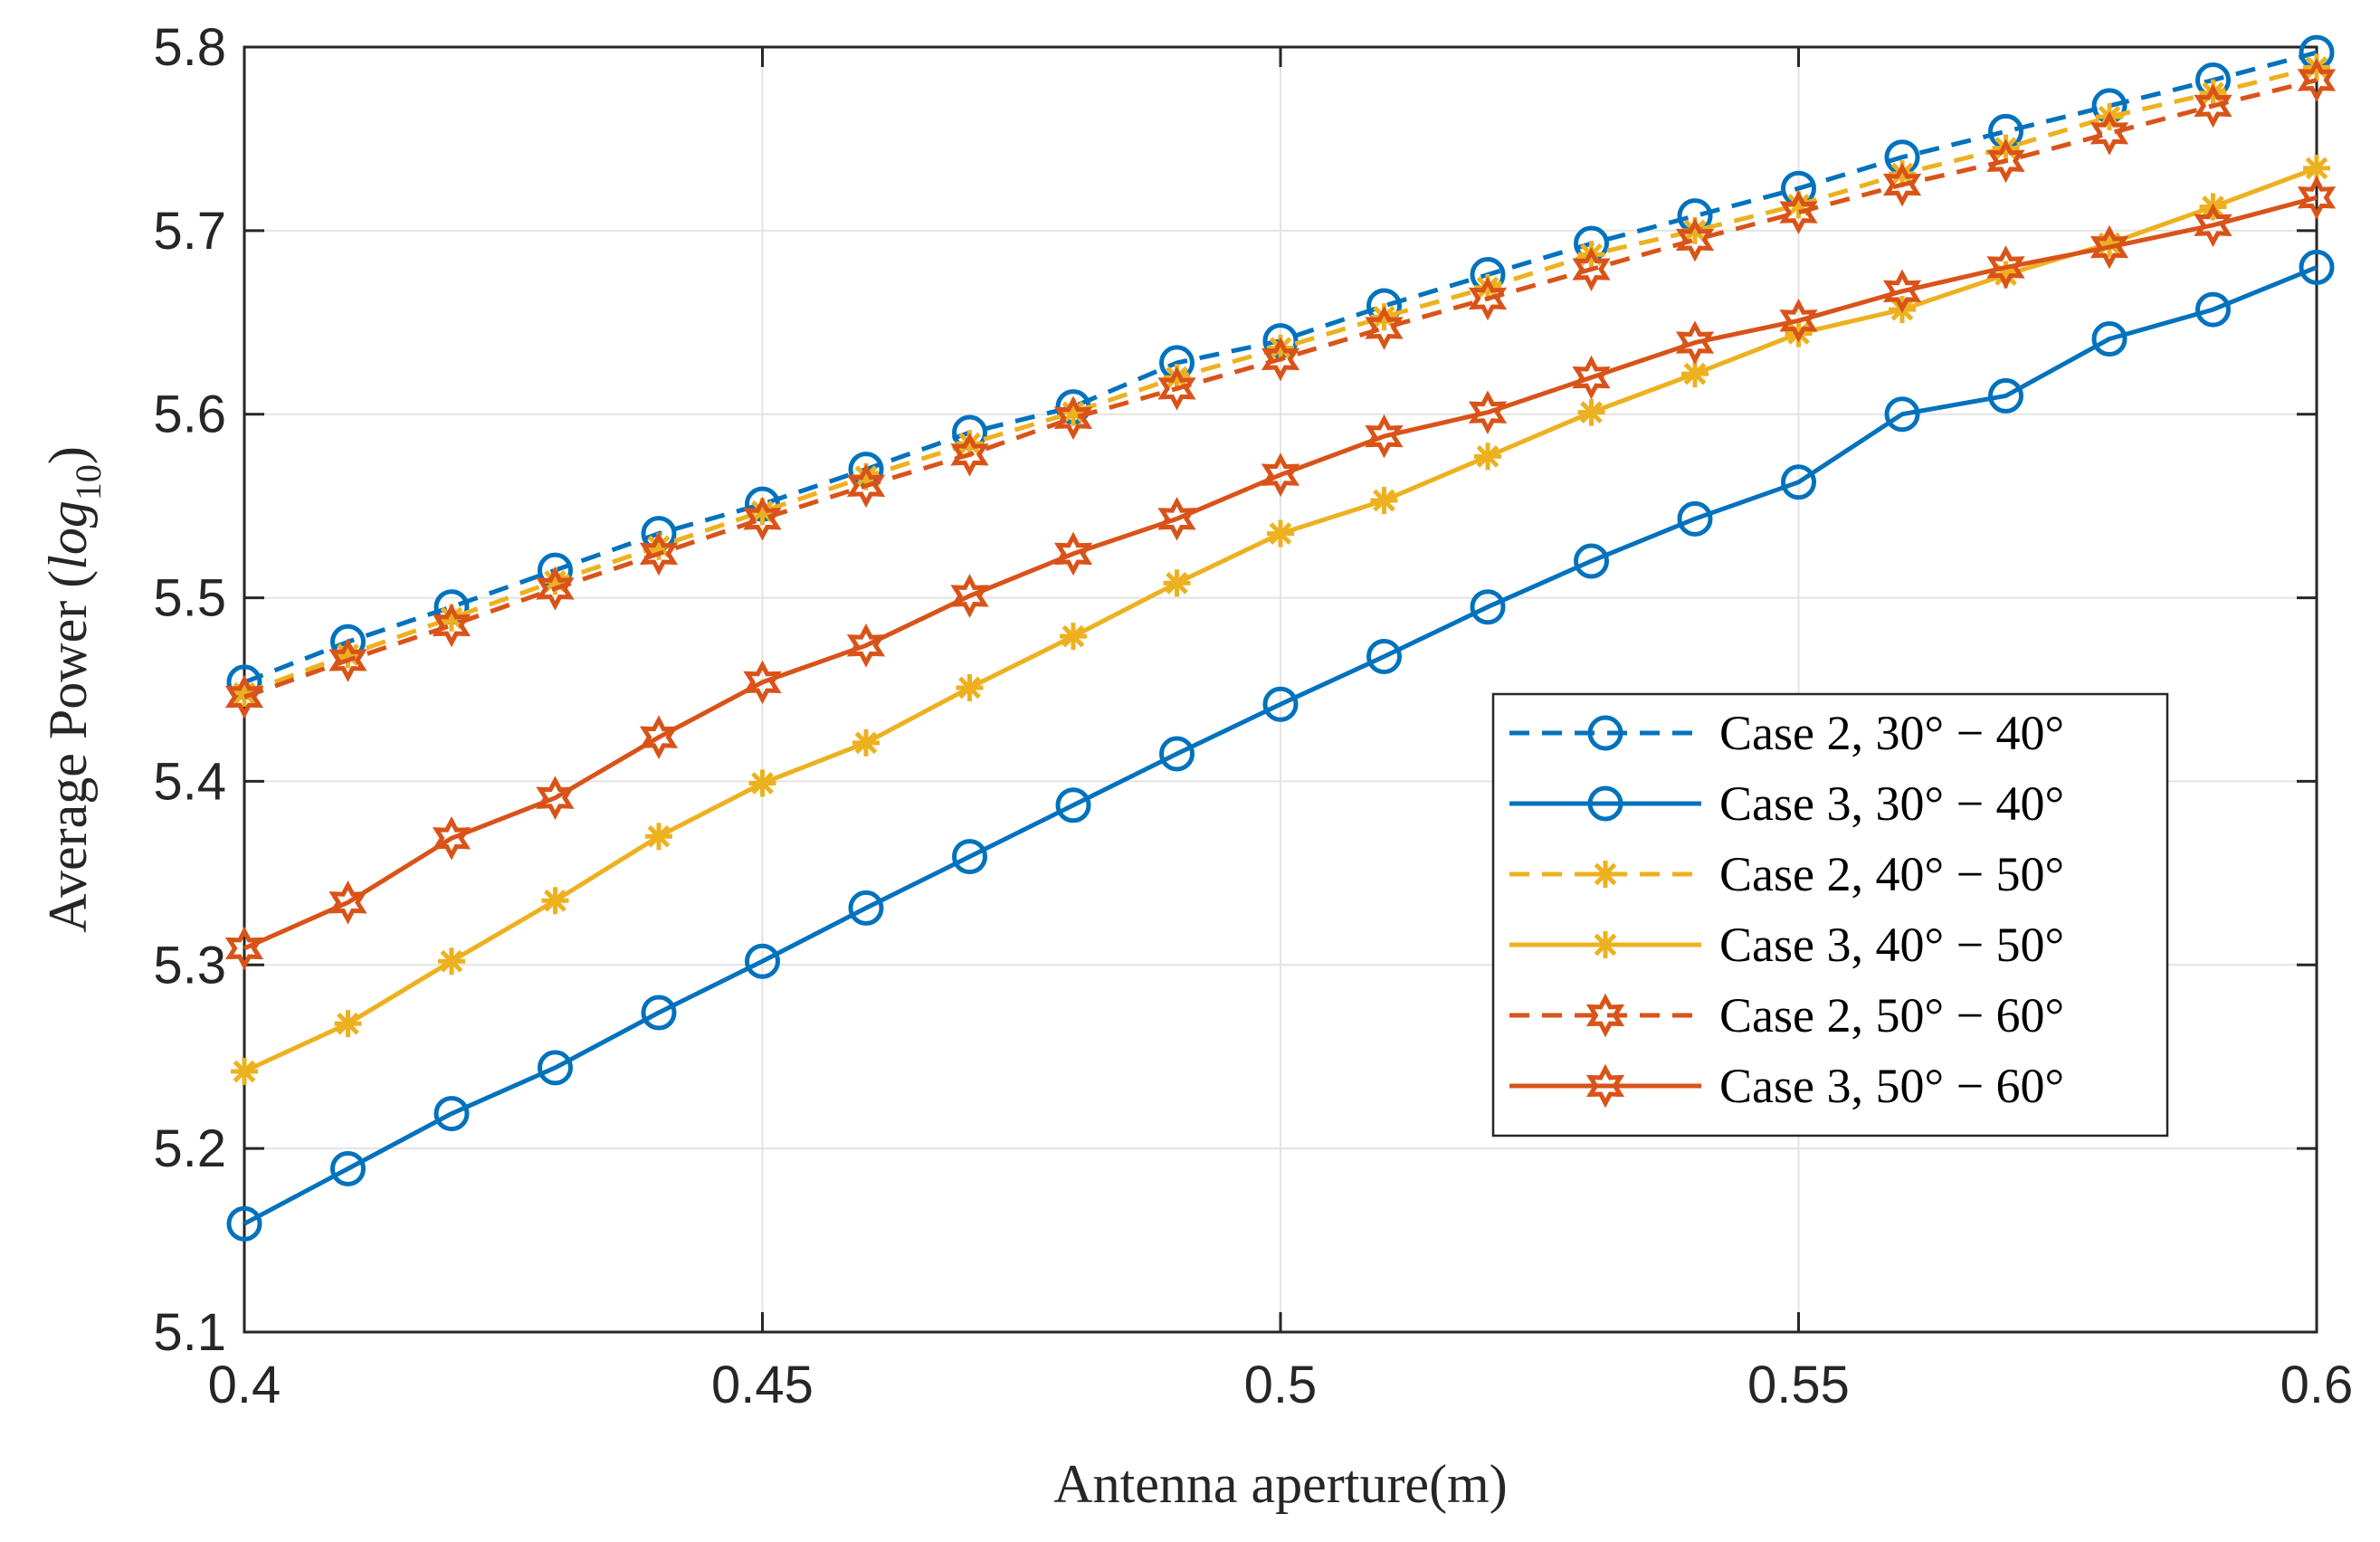 The width and height of the screenshot is (2380, 1542). Describe the element at coordinates (1891, 945) in the screenshot. I see `legend-label: Case 3, 40° − 50°` at that location.